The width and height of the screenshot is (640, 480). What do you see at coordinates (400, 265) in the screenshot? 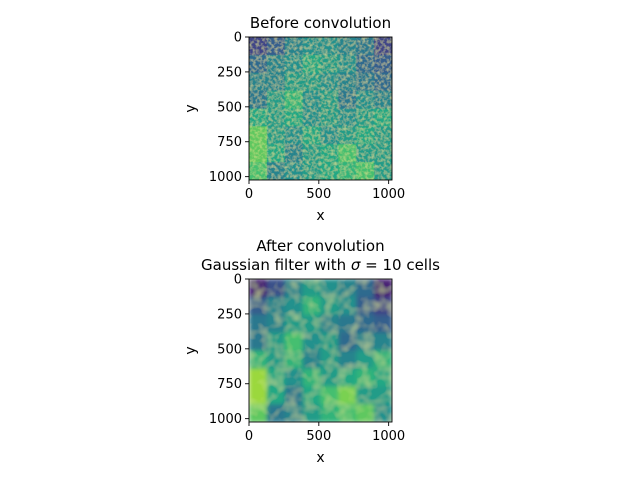
I see `subtitle-suffix: = 10 cells` at bounding box center [400, 265].